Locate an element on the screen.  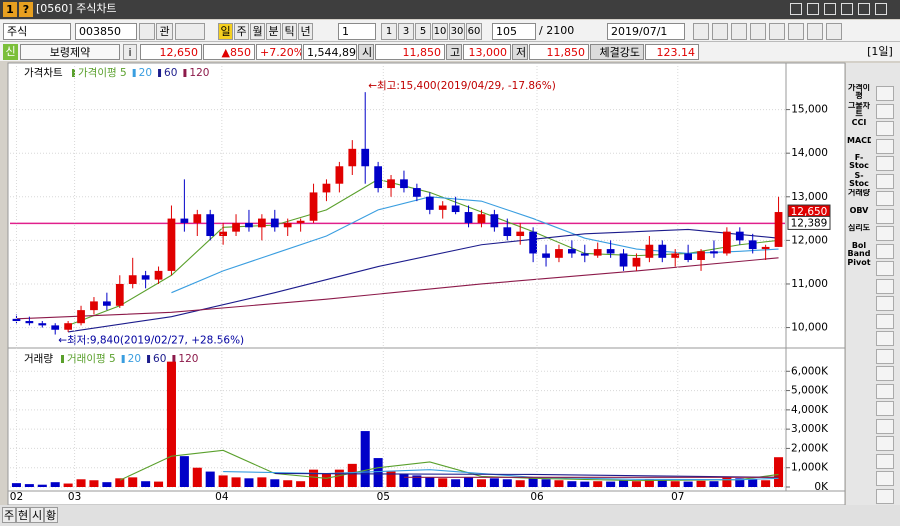
period-button: 일 is located at coordinates (225, 31).